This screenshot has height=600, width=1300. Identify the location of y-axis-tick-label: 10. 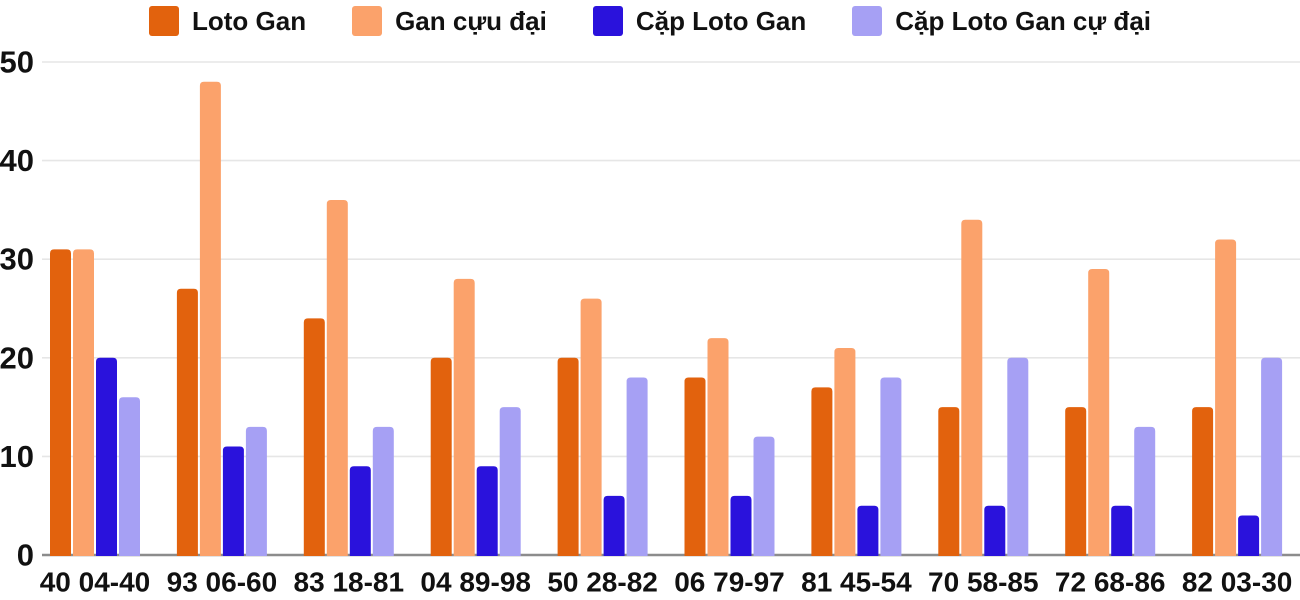
(17, 456).